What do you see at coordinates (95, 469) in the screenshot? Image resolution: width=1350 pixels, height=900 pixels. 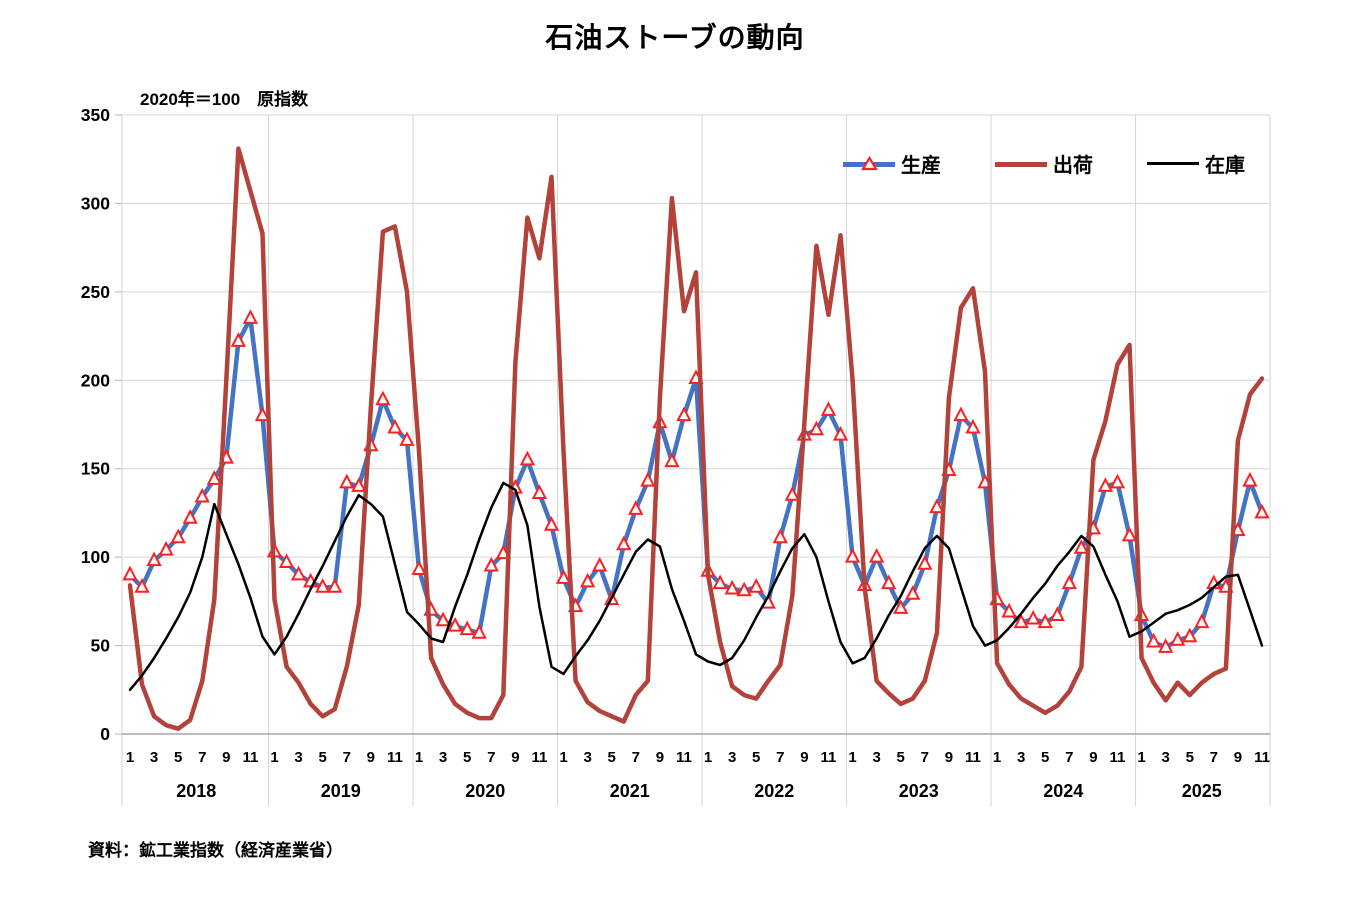 I see `y-tick-label: 150` at bounding box center [95, 469].